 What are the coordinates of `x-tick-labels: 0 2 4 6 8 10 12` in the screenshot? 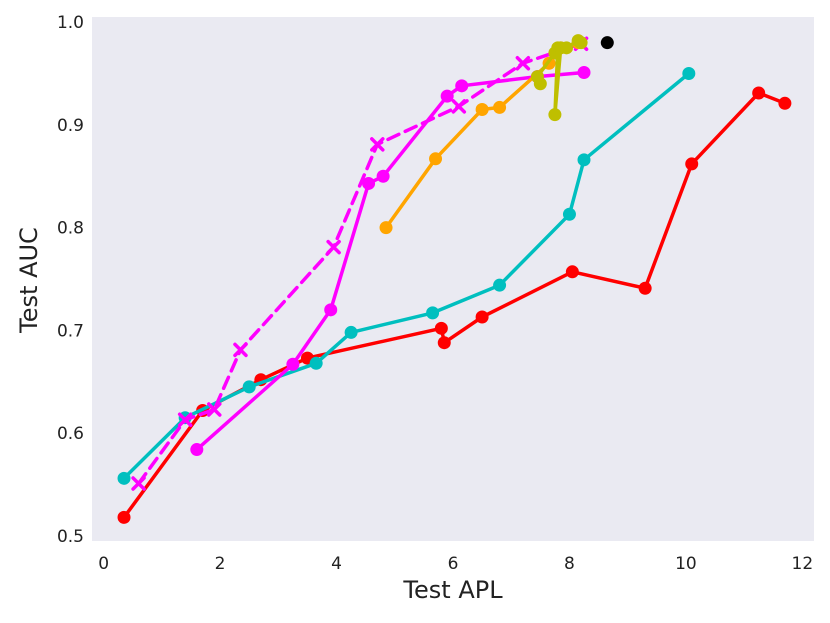 It's located at (455, 564).